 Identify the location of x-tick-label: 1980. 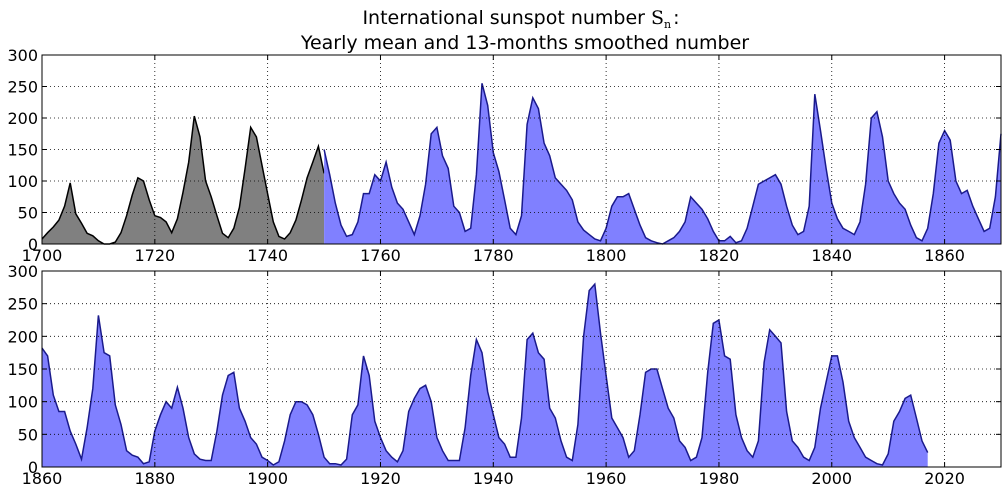
(719, 478).